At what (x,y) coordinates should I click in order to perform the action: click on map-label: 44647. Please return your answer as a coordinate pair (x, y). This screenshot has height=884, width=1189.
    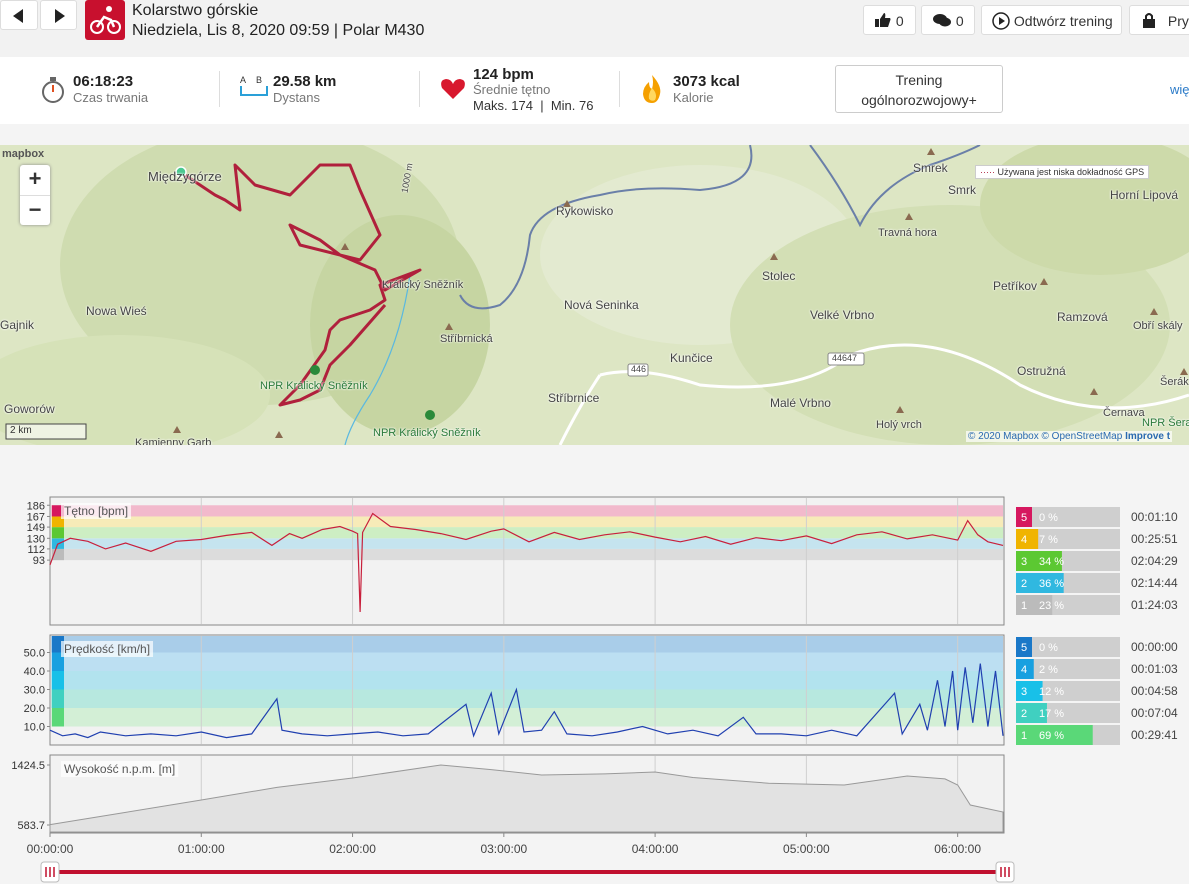
    Looking at the image, I should click on (845, 358).